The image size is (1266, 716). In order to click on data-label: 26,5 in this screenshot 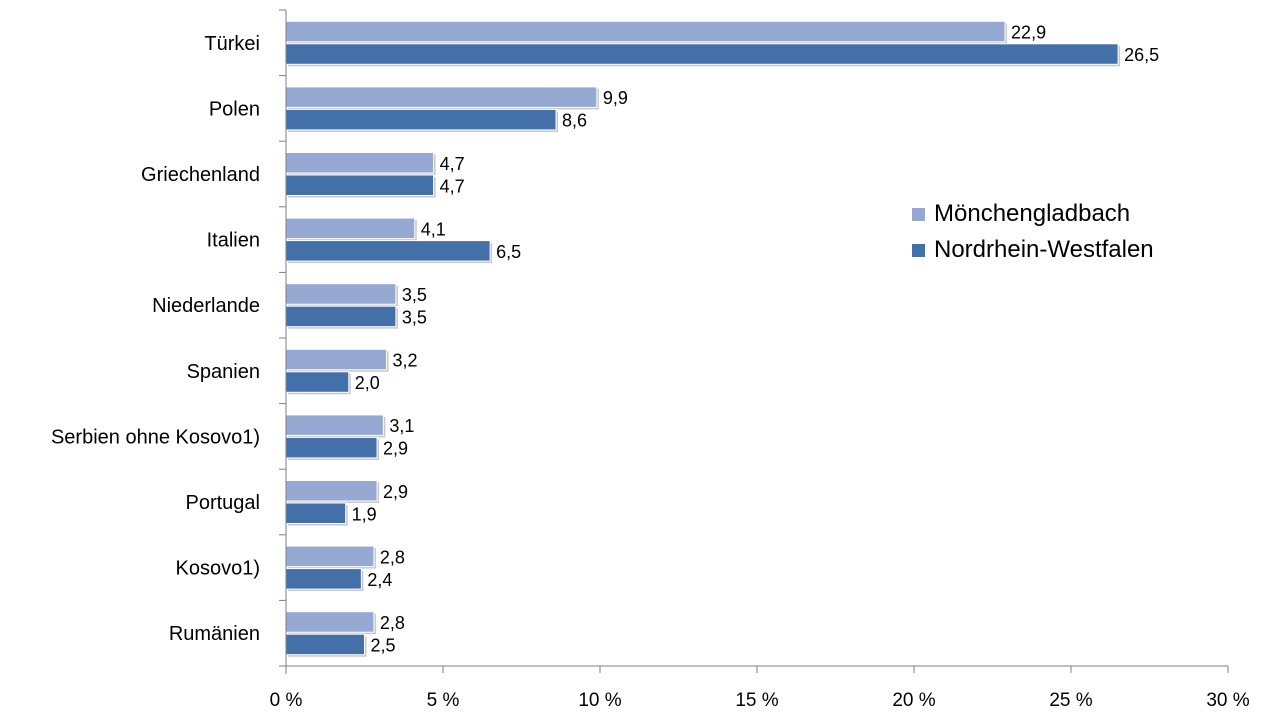, I will do `click(1141, 55)`.